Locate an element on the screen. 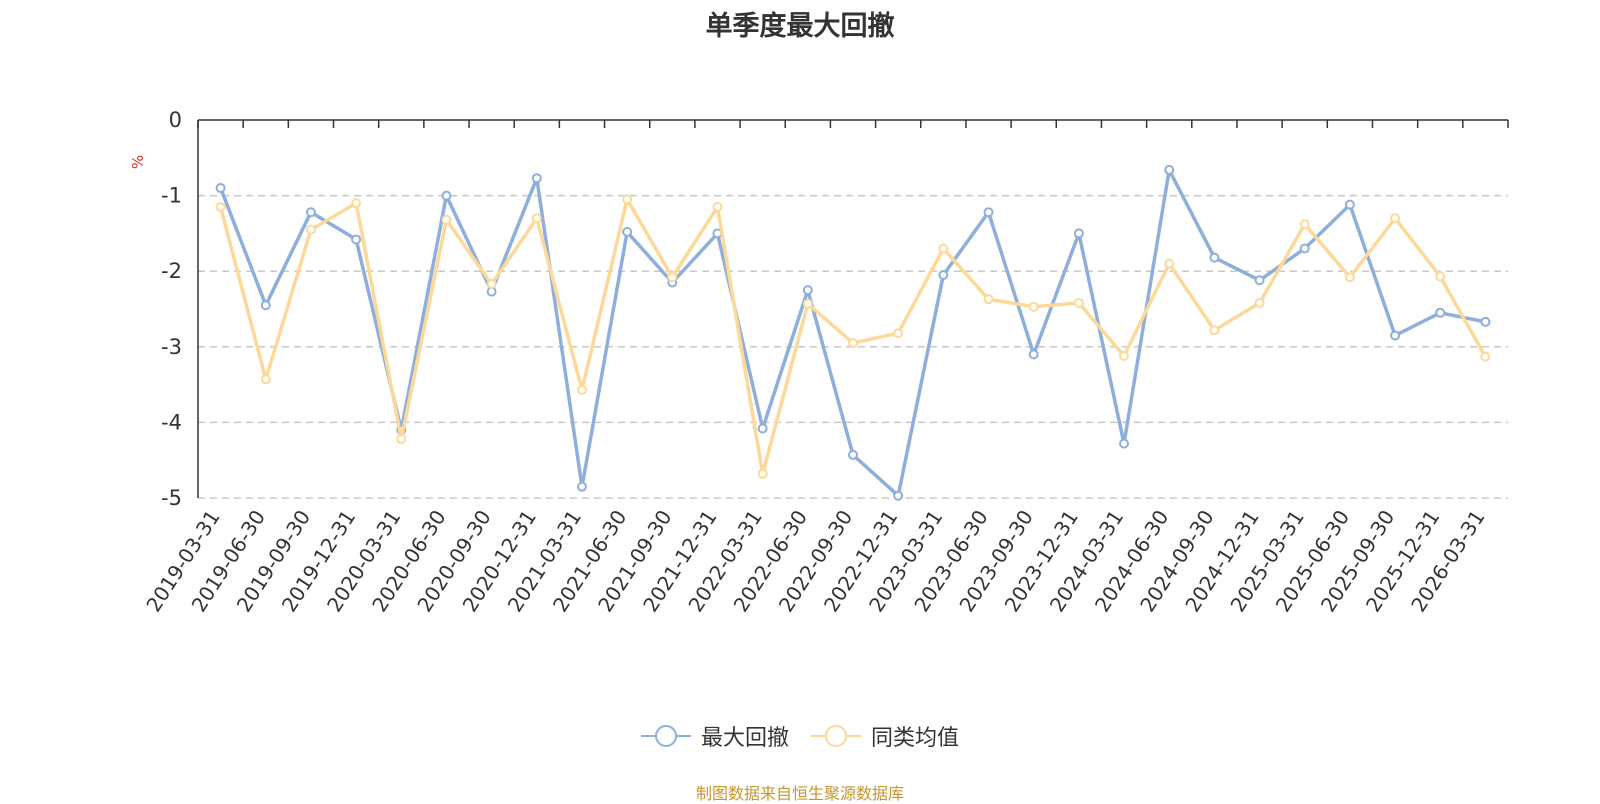 The height and width of the screenshot is (804, 1600). y-tick-label: -4 is located at coordinates (171, 422).